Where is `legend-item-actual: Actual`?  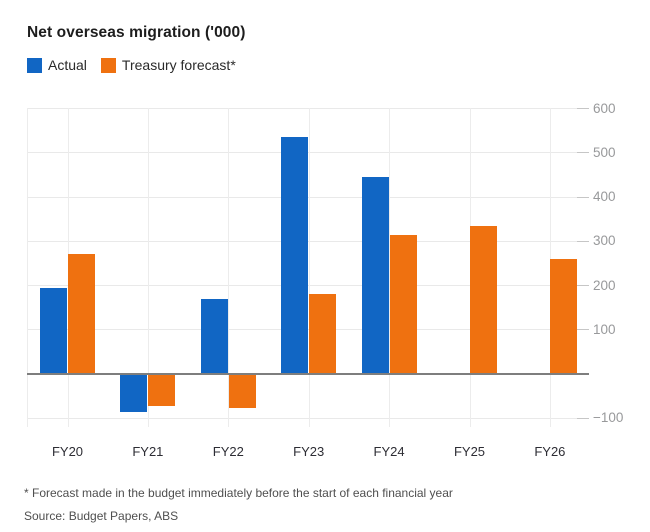 legend-item-actual: Actual is located at coordinates (57, 65).